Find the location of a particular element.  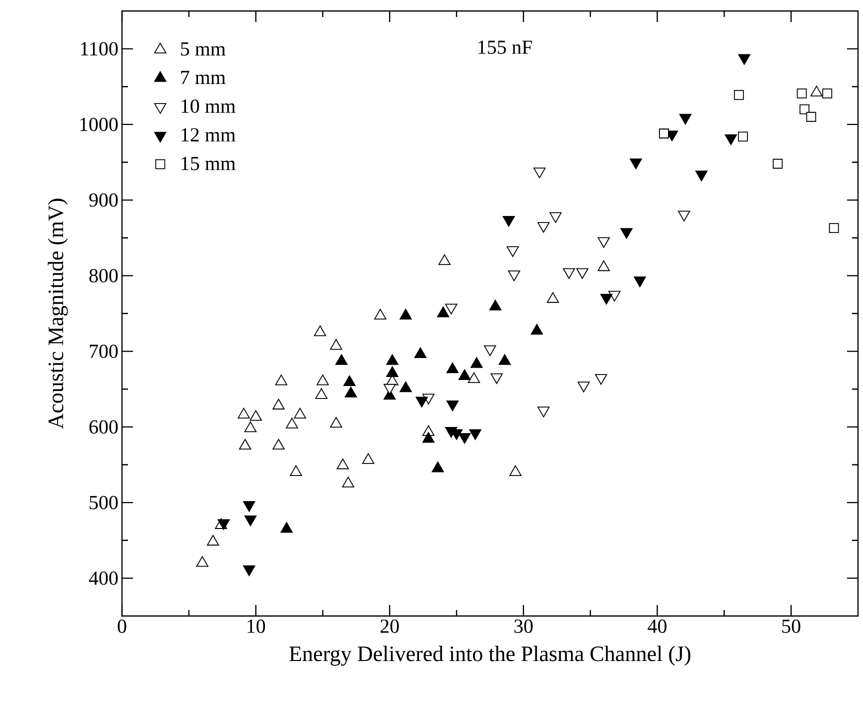

x-tick-label: 10 is located at coordinates (257, 626).